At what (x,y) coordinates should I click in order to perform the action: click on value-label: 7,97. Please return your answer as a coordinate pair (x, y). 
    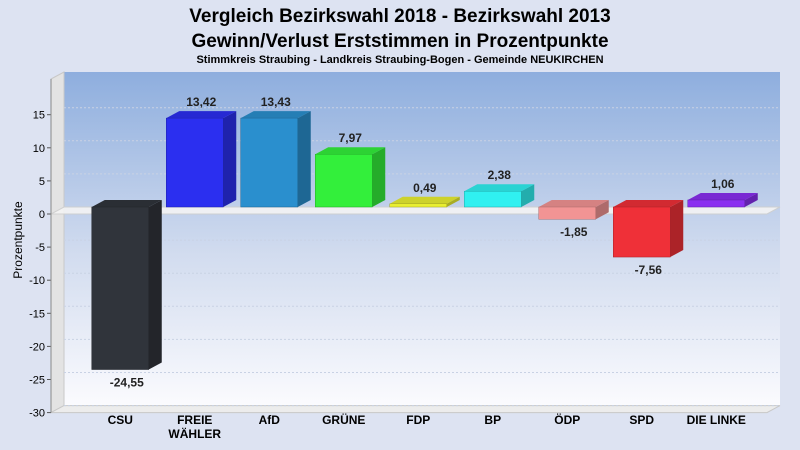
    Looking at the image, I should click on (351, 138).